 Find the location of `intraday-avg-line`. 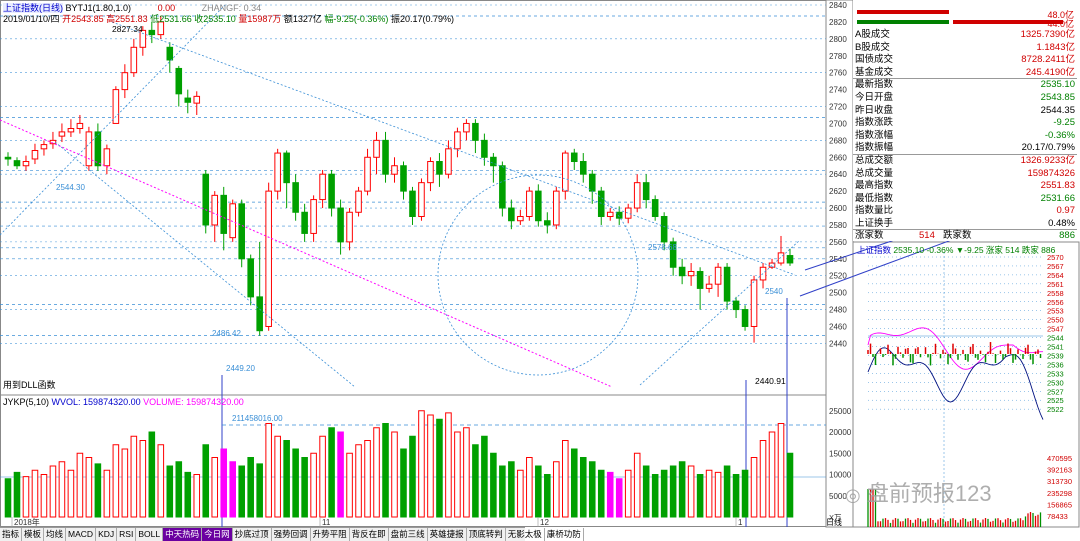

intraday-avg-line is located at coordinates (955, 383).